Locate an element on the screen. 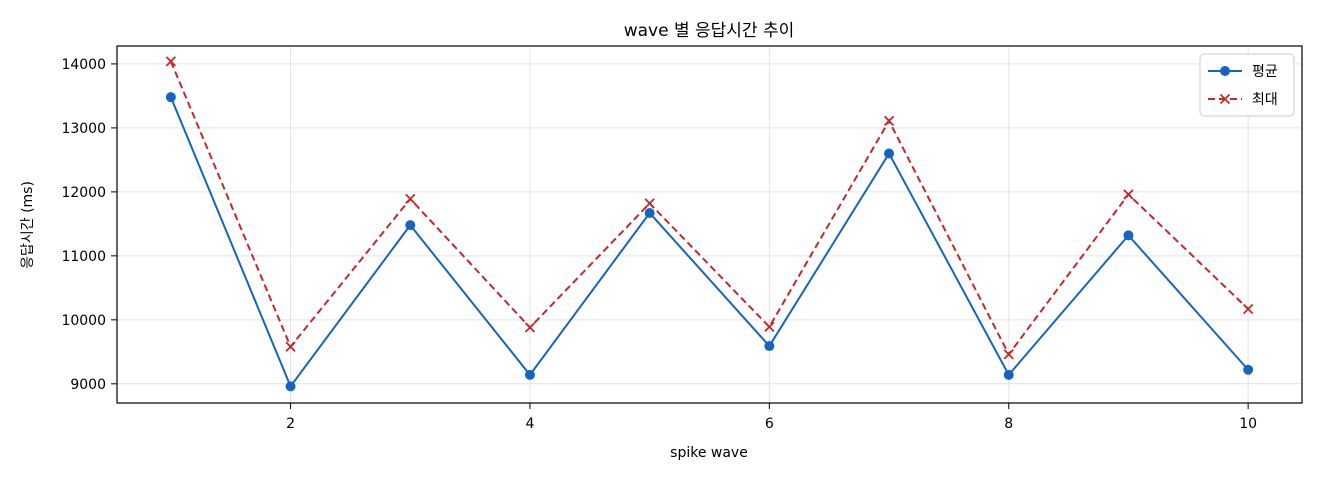 The height and width of the screenshot is (480, 1320). x-tick-label: 4 is located at coordinates (529, 424).